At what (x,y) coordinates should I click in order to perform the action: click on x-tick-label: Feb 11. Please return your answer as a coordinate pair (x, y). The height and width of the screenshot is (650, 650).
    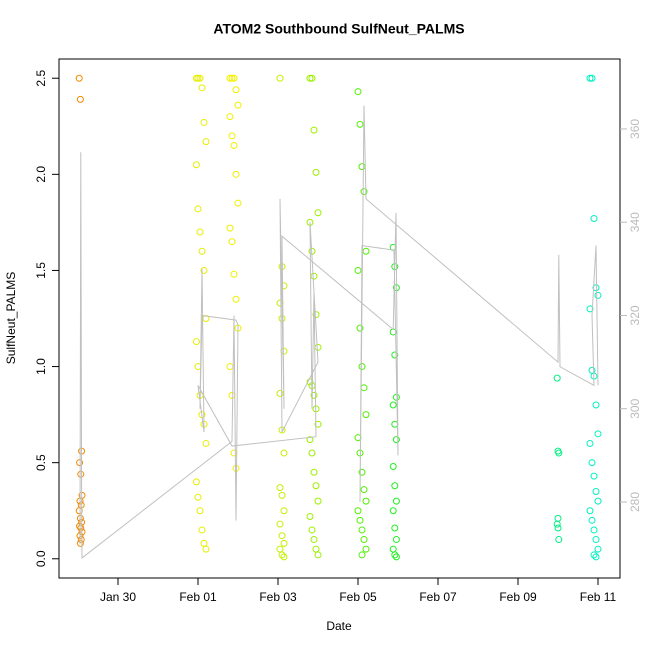
    Looking at the image, I should click on (598, 597).